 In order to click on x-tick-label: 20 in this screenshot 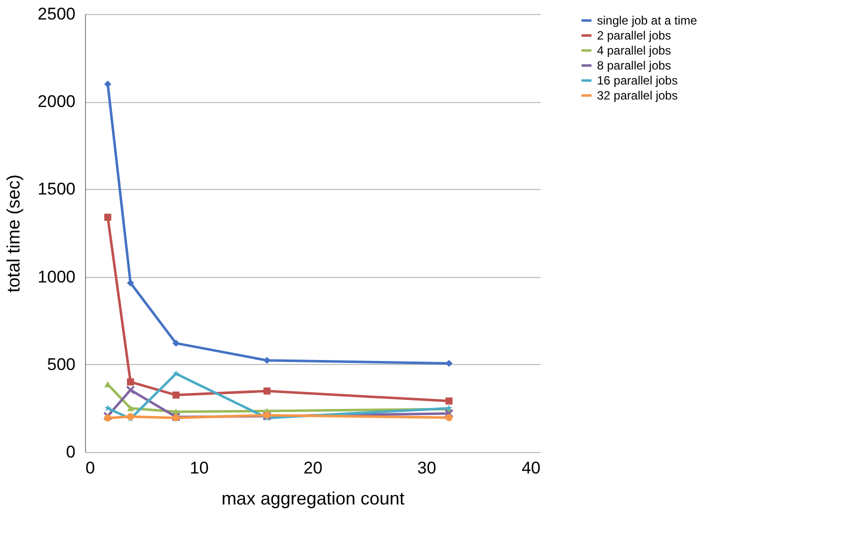, I will do `click(313, 468)`.